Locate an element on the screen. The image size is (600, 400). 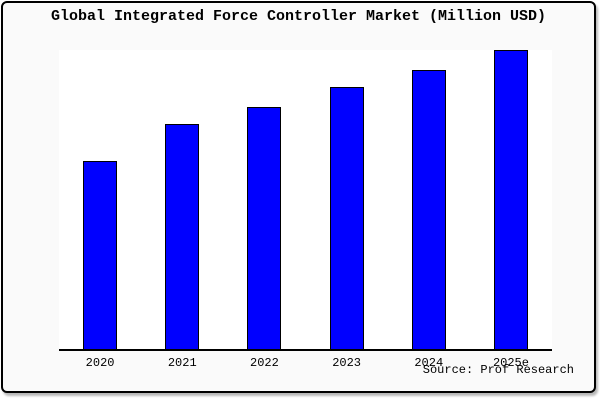
x-tick-label-2020: 2020 is located at coordinates (100, 363).